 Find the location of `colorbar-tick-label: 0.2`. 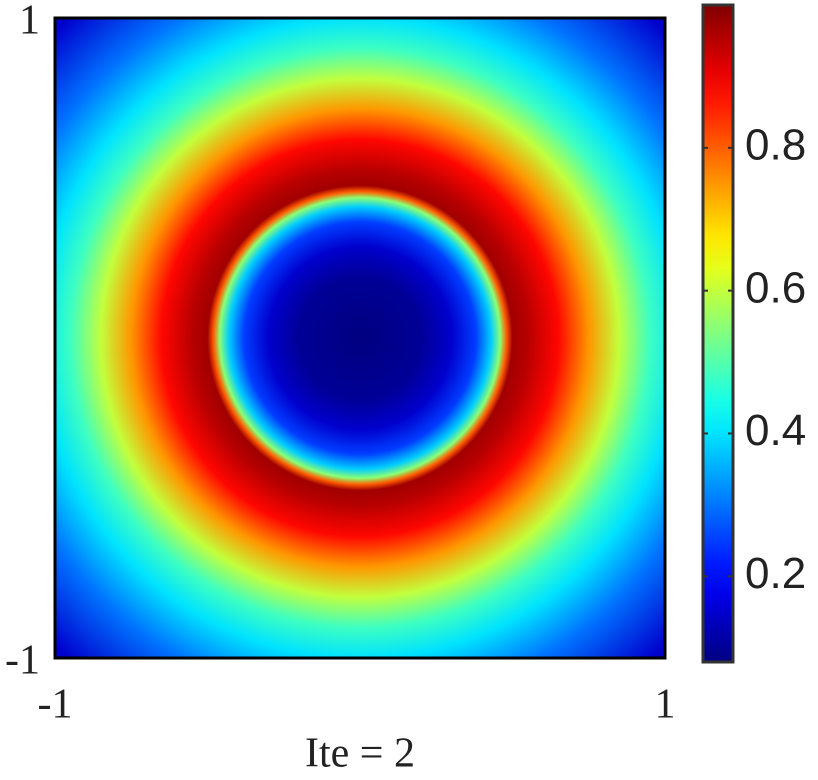

colorbar-tick-label: 0.2 is located at coordinates (775, 573).